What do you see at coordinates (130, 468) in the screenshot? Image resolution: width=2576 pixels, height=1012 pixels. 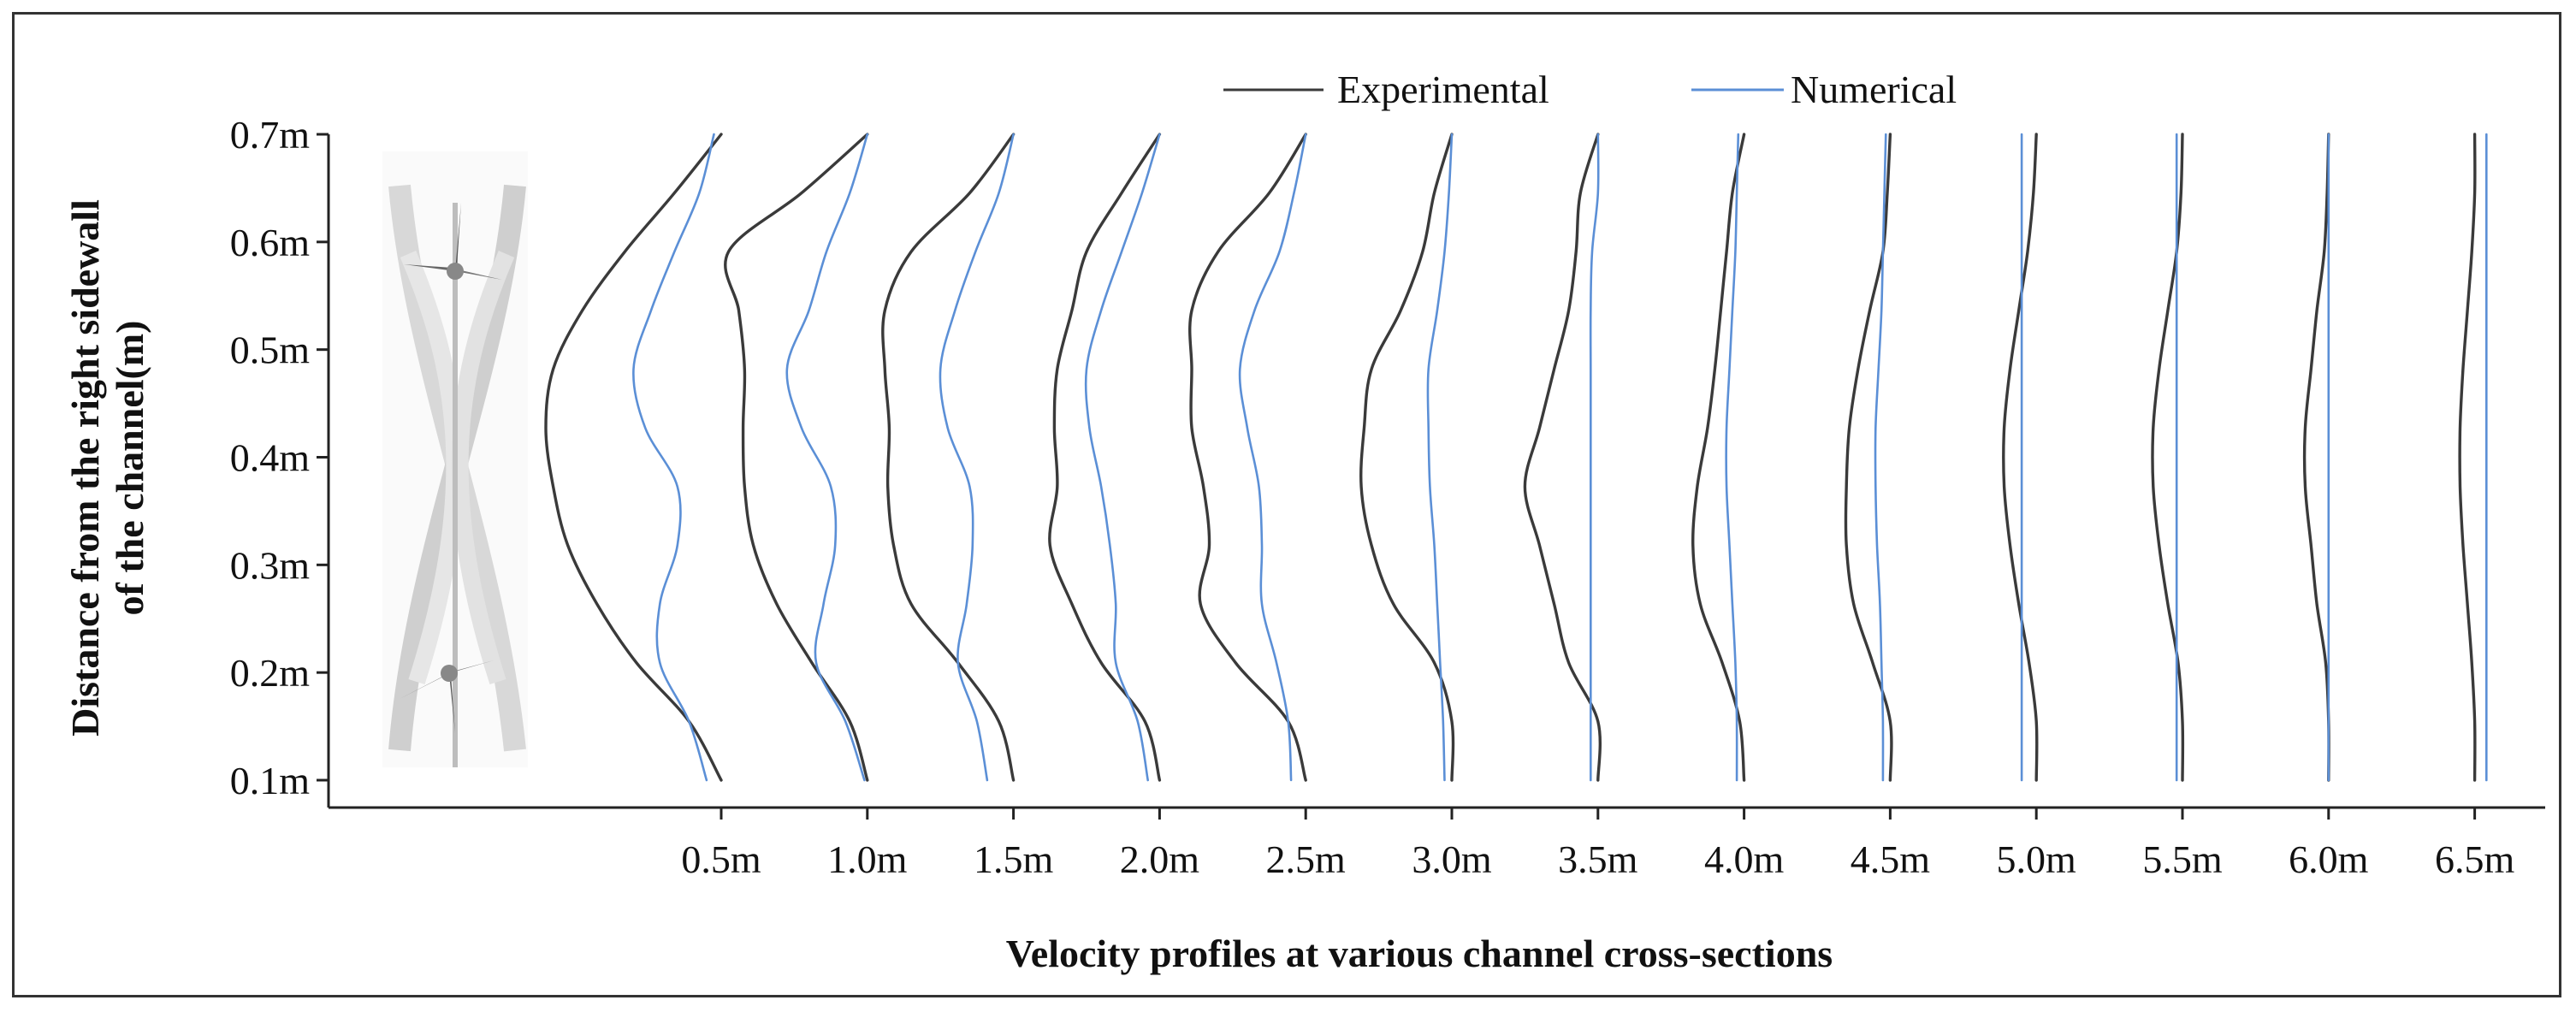 I see `y-axis-title-line2: of the channel(m)` at bounding box center [130, 468].